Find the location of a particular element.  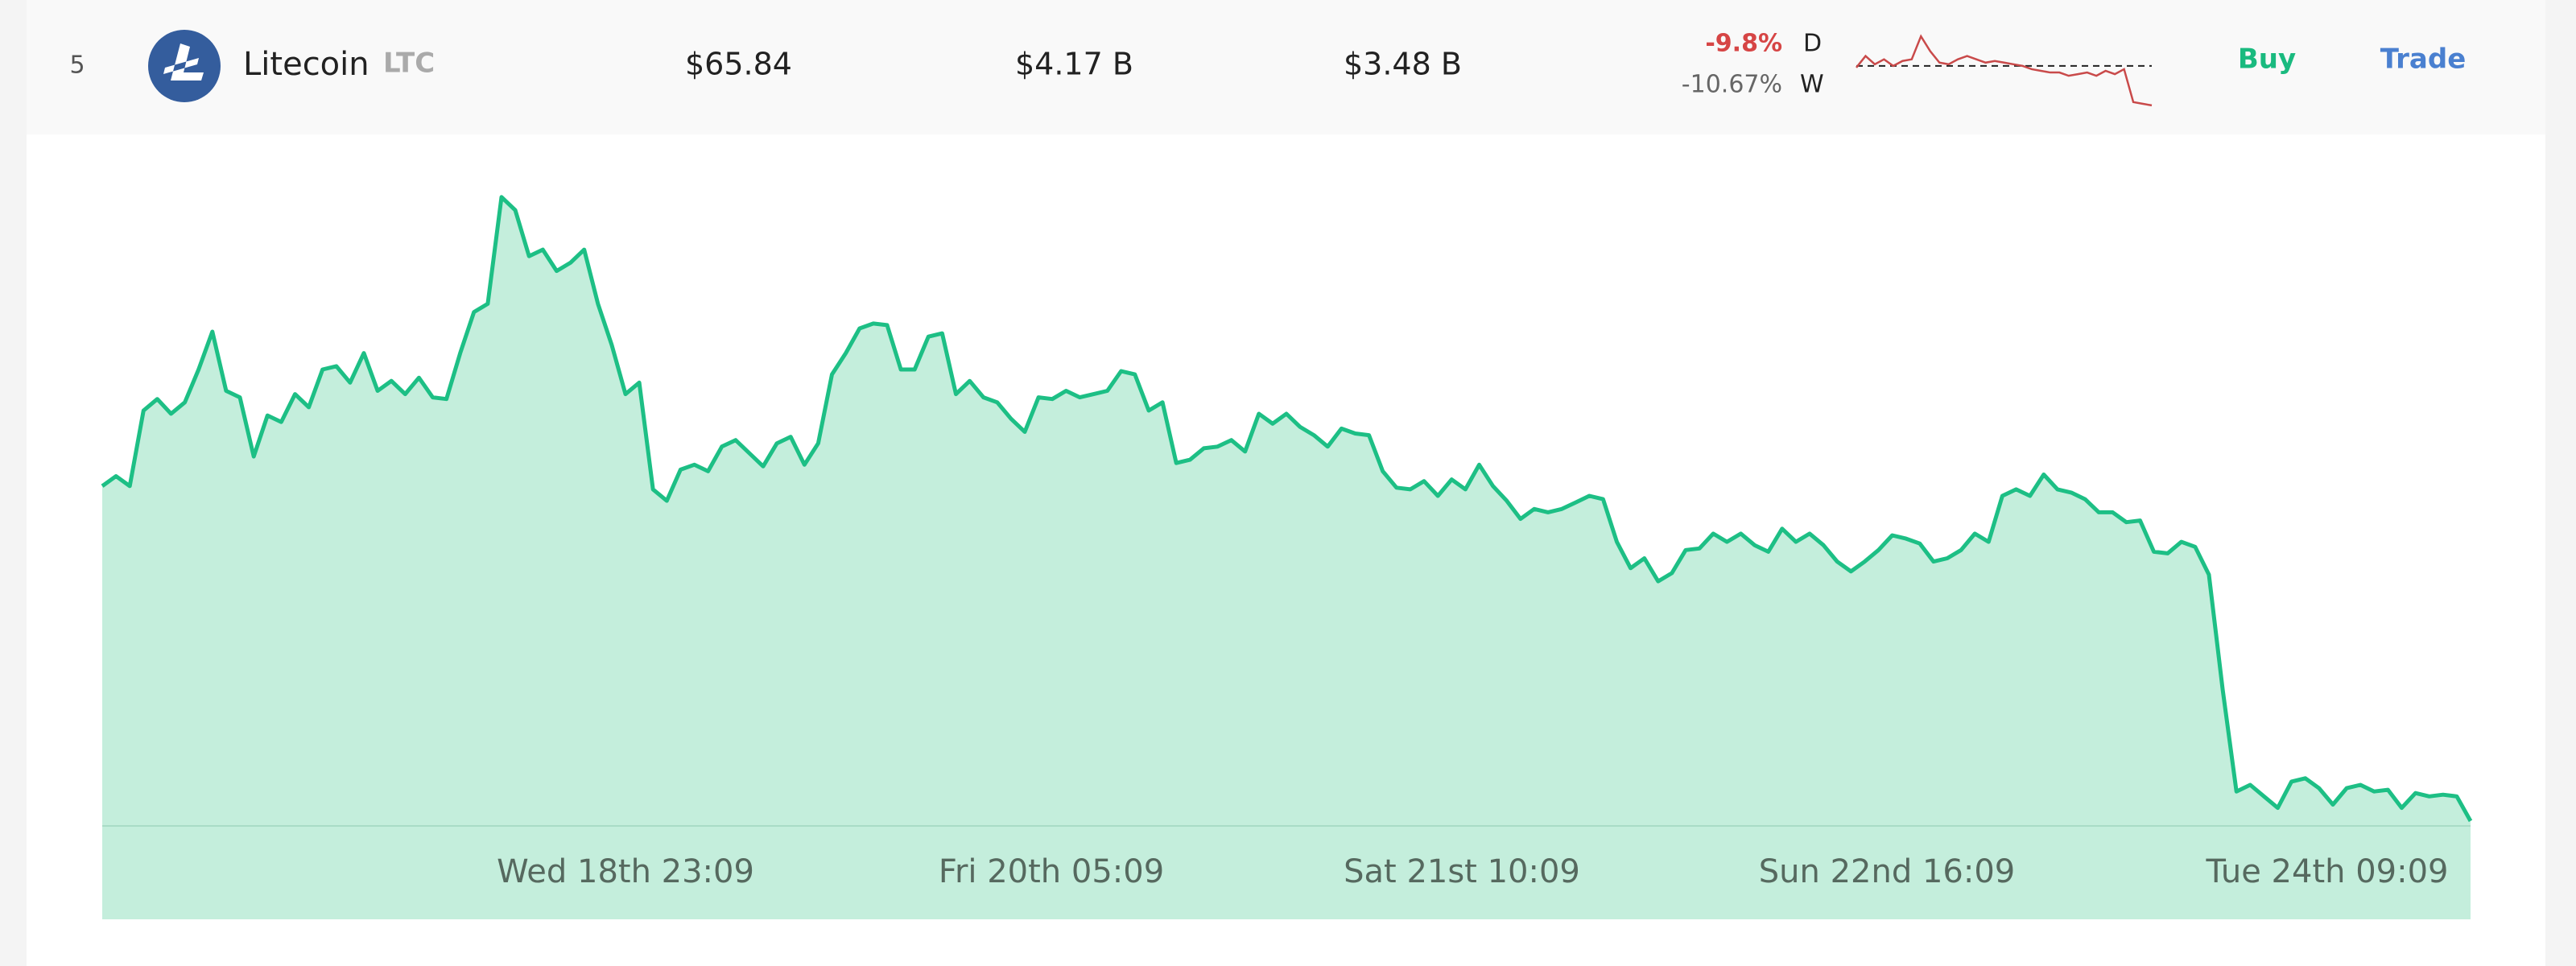

x-tick-label: Tue 24th 09:09 is located at coordinates (2327, 871).